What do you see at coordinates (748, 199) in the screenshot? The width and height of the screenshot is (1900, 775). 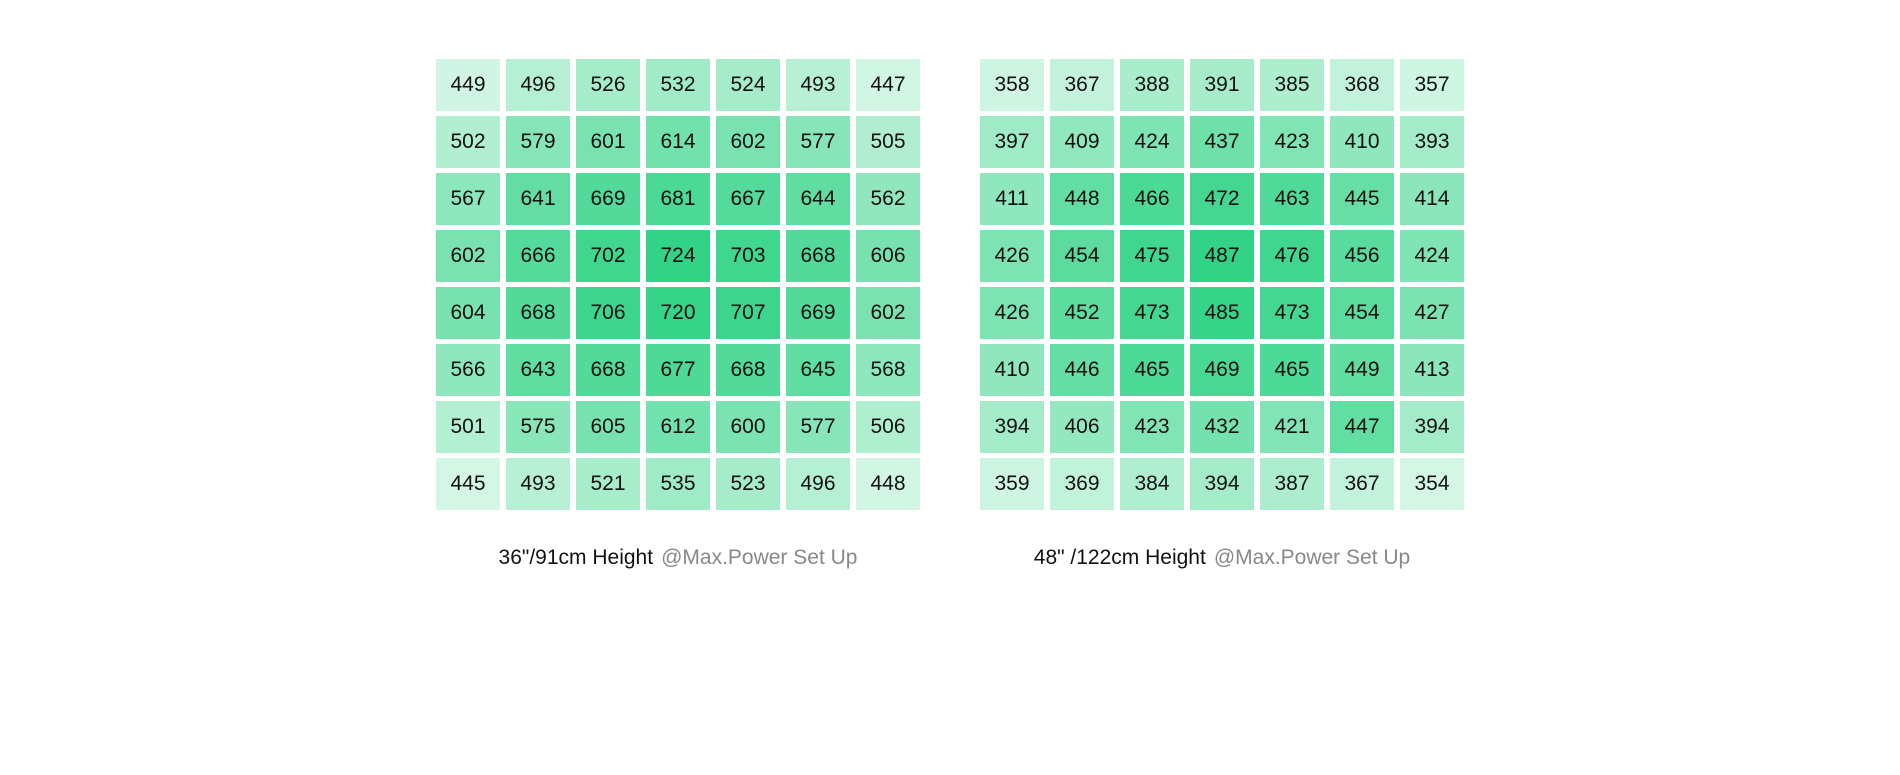 I see `heatmap-cell: 667` at bounding box center [748, 199].